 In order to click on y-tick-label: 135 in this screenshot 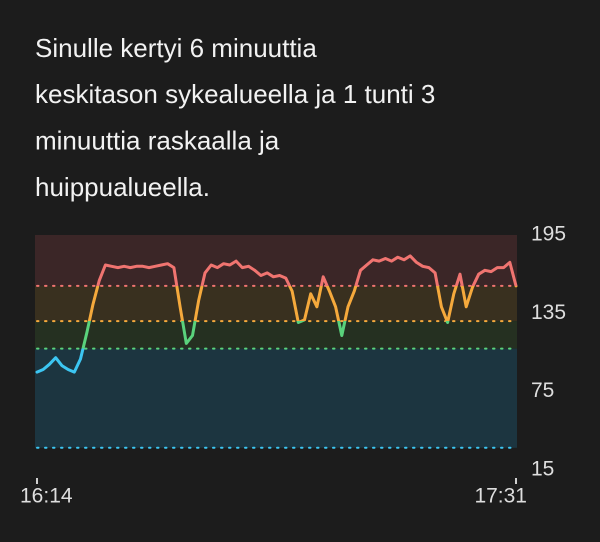, I will do `click(548, 312)`.